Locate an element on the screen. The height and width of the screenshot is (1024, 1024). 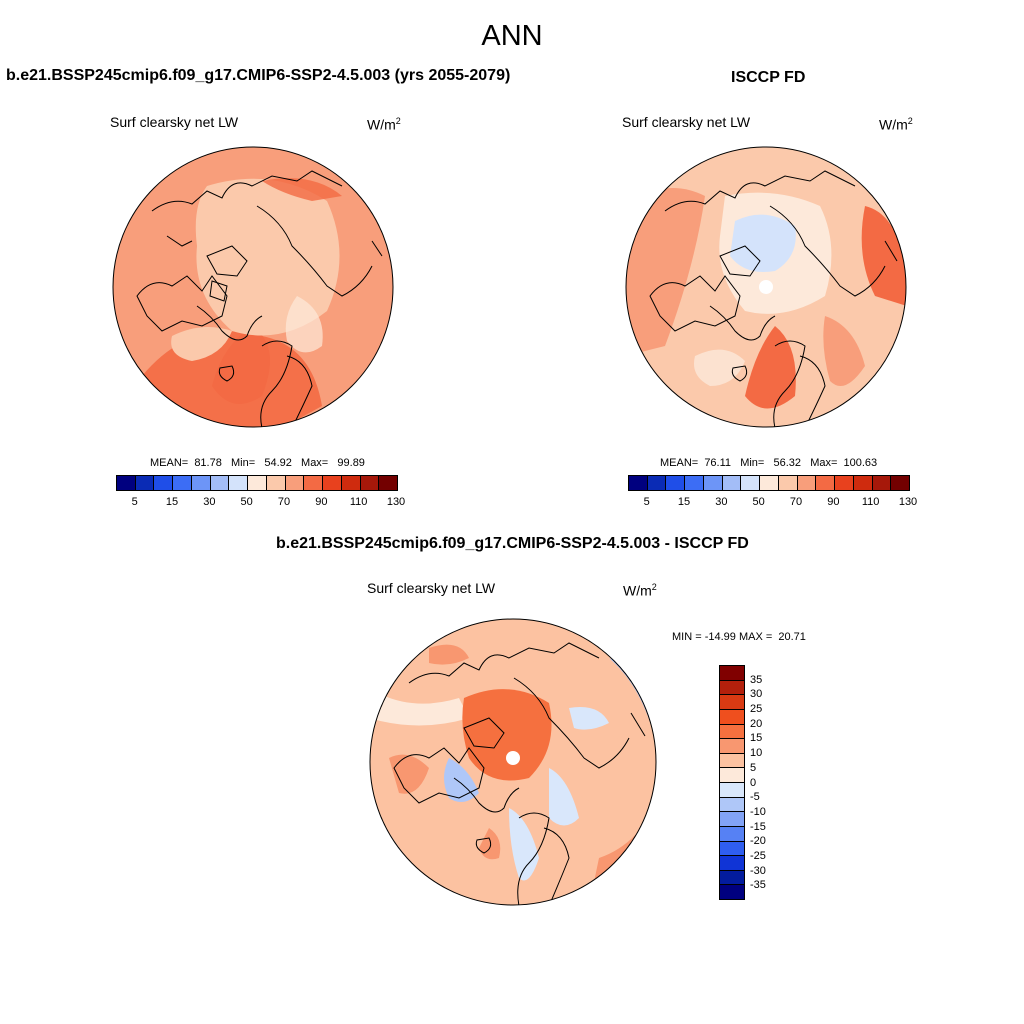
panel-1-colorbar-ticks: 5 15 30 50 70 90 110 130 is located at coordinates (261, 503).